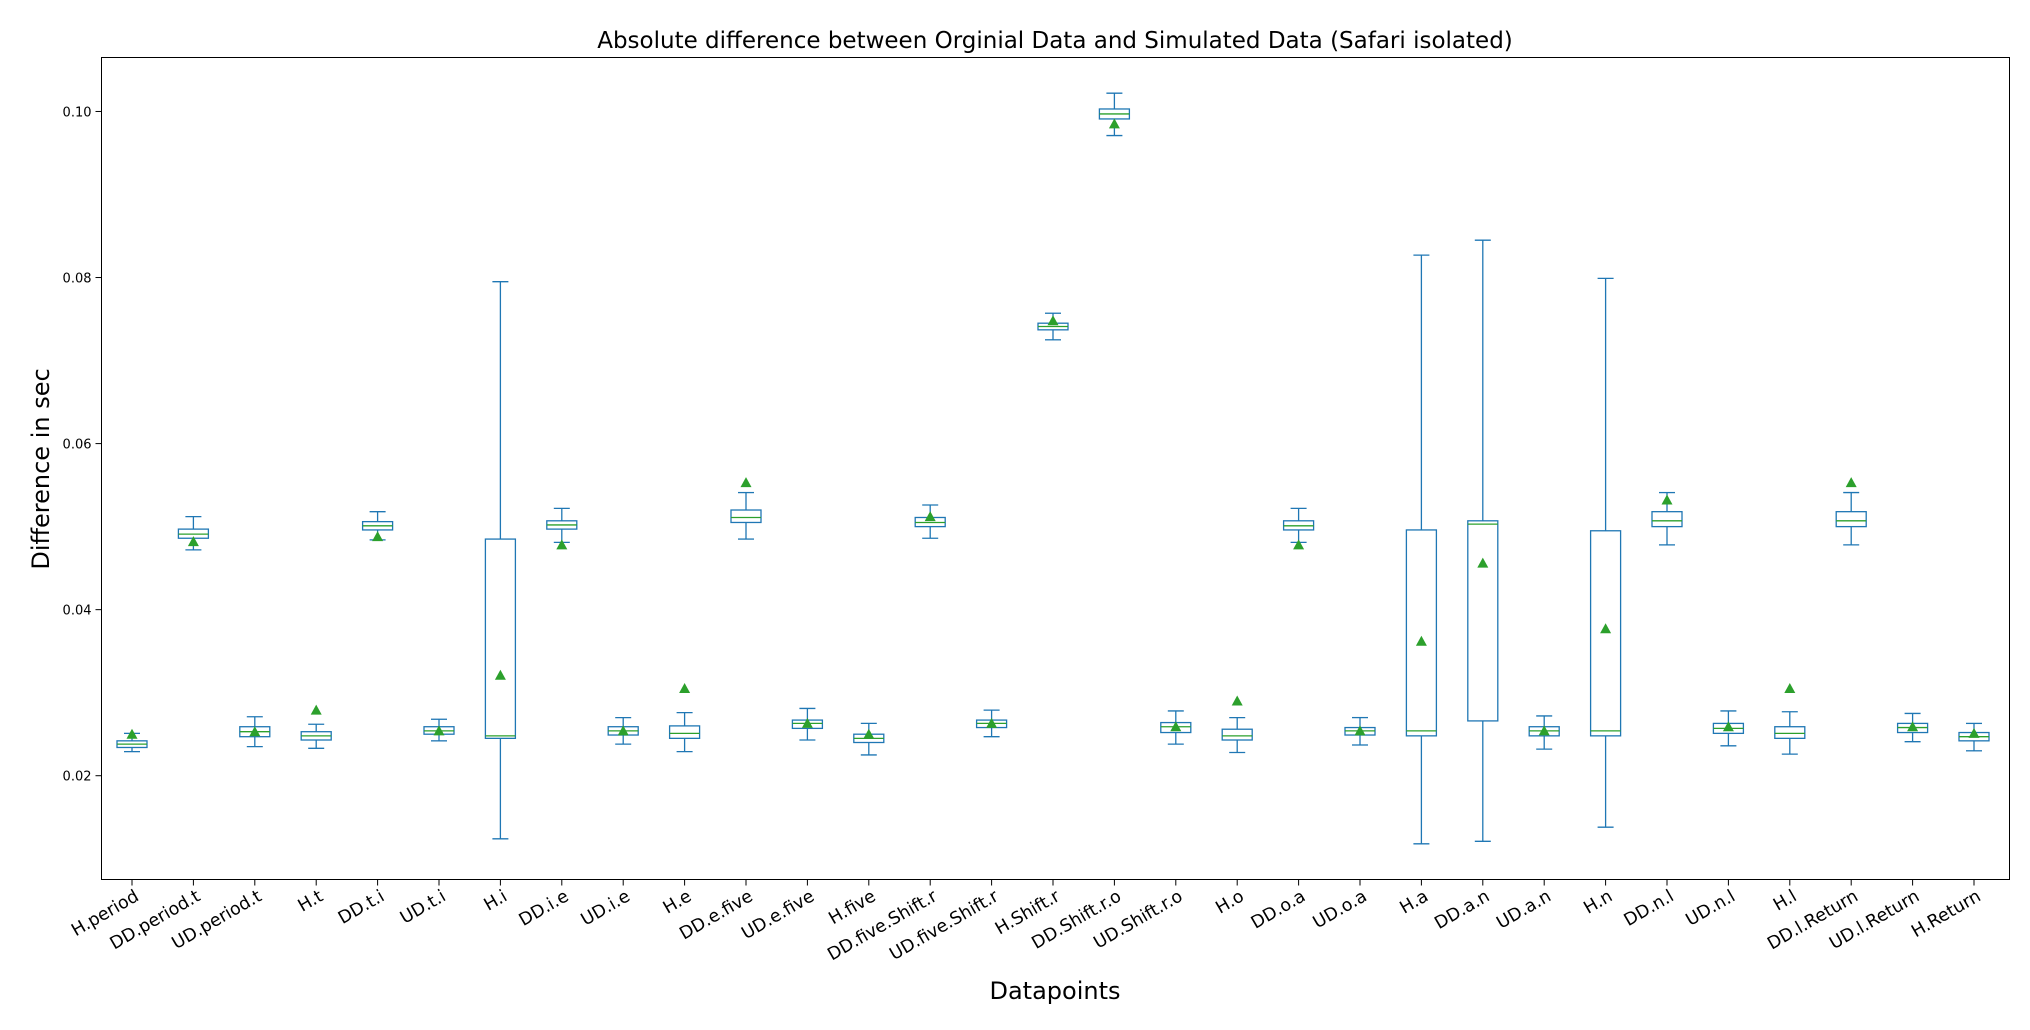 The image size is (2030, 1030). Describe the element at coordinates (606, 909) in the screenshot. I see `x-tick-label: UD.i.e` at that location.